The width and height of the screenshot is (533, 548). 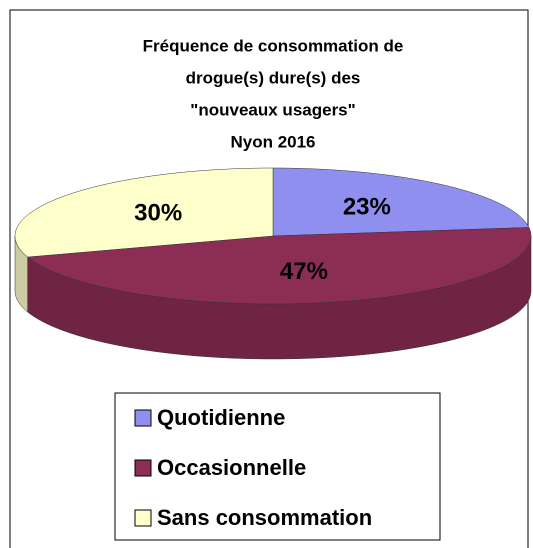 I want to click on data-label: 47%, so click(x=304, y=271).